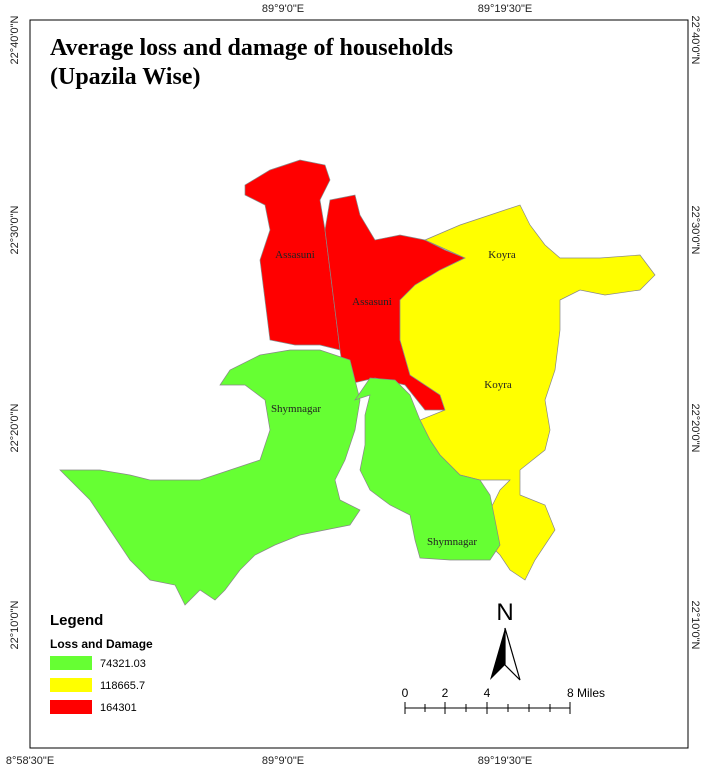  Describe the element at coordinates (251, 48) in the screenshot. I see `map-title: Average loss and damage of households` at that location.